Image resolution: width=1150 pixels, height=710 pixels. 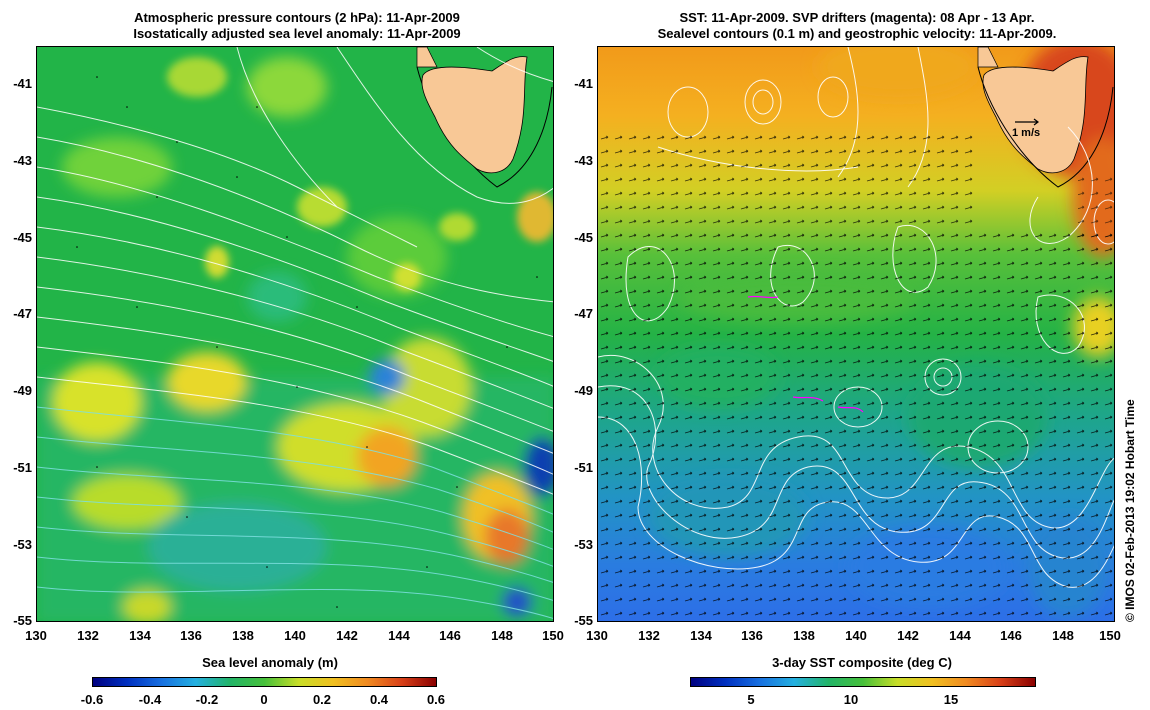 What do you see at coordinates (1026, 133) in the screenshot?
I see `velocity-scale-label: 1 m/s` at bounding box center [1026, 133].